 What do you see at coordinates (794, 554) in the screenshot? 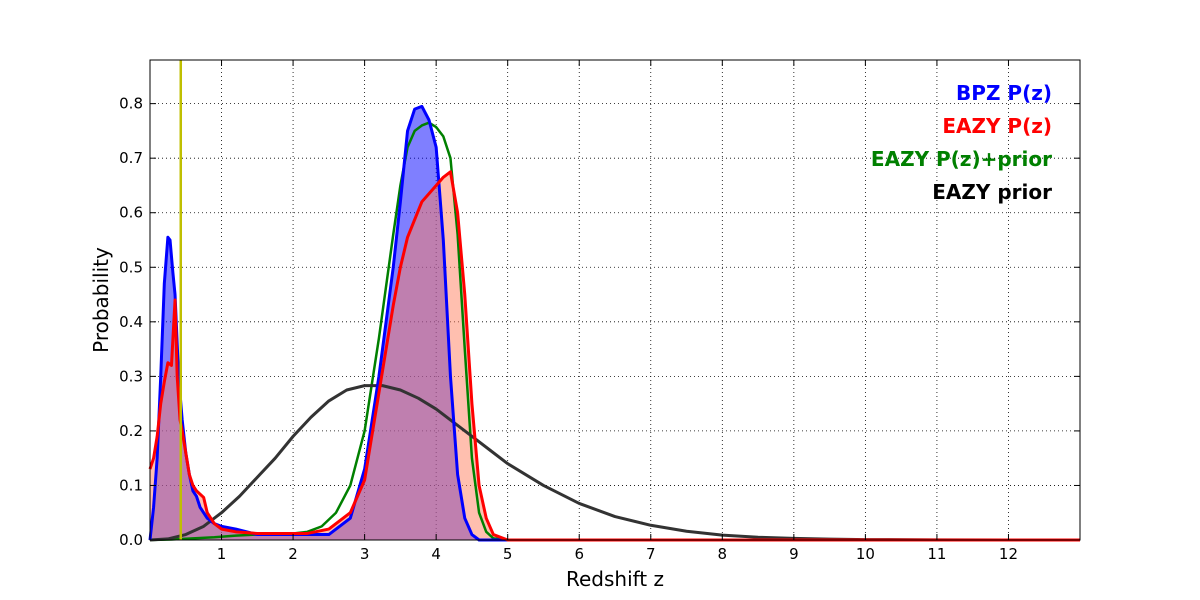
I see `x-tick-label: 9` at bounding box center [794, 554].